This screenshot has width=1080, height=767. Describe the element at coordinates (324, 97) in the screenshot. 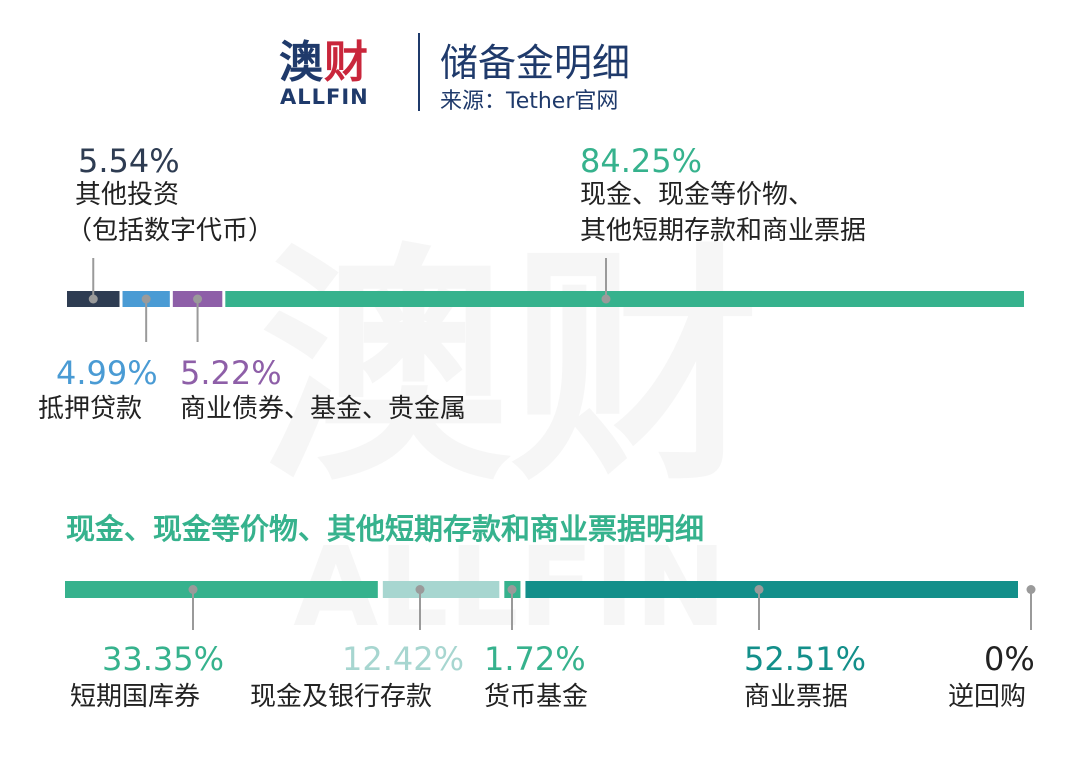

I see `logo-english: ALLFIN` at that location.